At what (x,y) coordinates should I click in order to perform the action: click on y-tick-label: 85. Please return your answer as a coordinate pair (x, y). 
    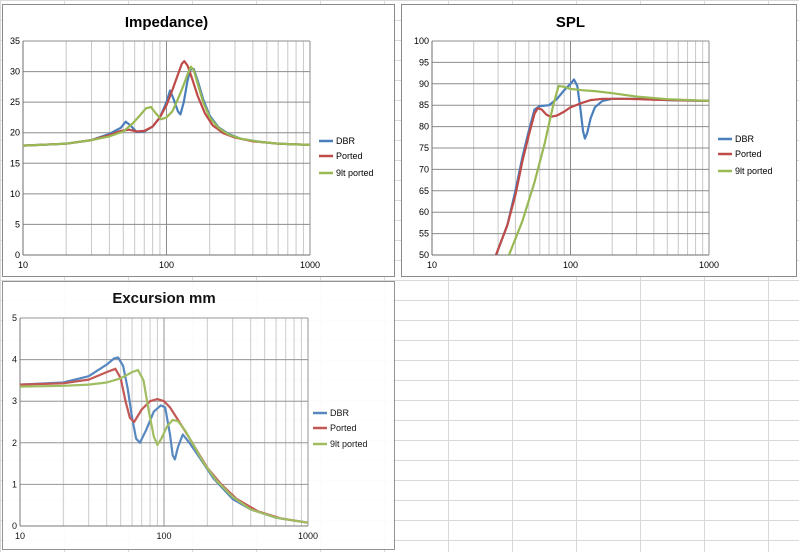
    Looking at the image, I should click on (424, 105).